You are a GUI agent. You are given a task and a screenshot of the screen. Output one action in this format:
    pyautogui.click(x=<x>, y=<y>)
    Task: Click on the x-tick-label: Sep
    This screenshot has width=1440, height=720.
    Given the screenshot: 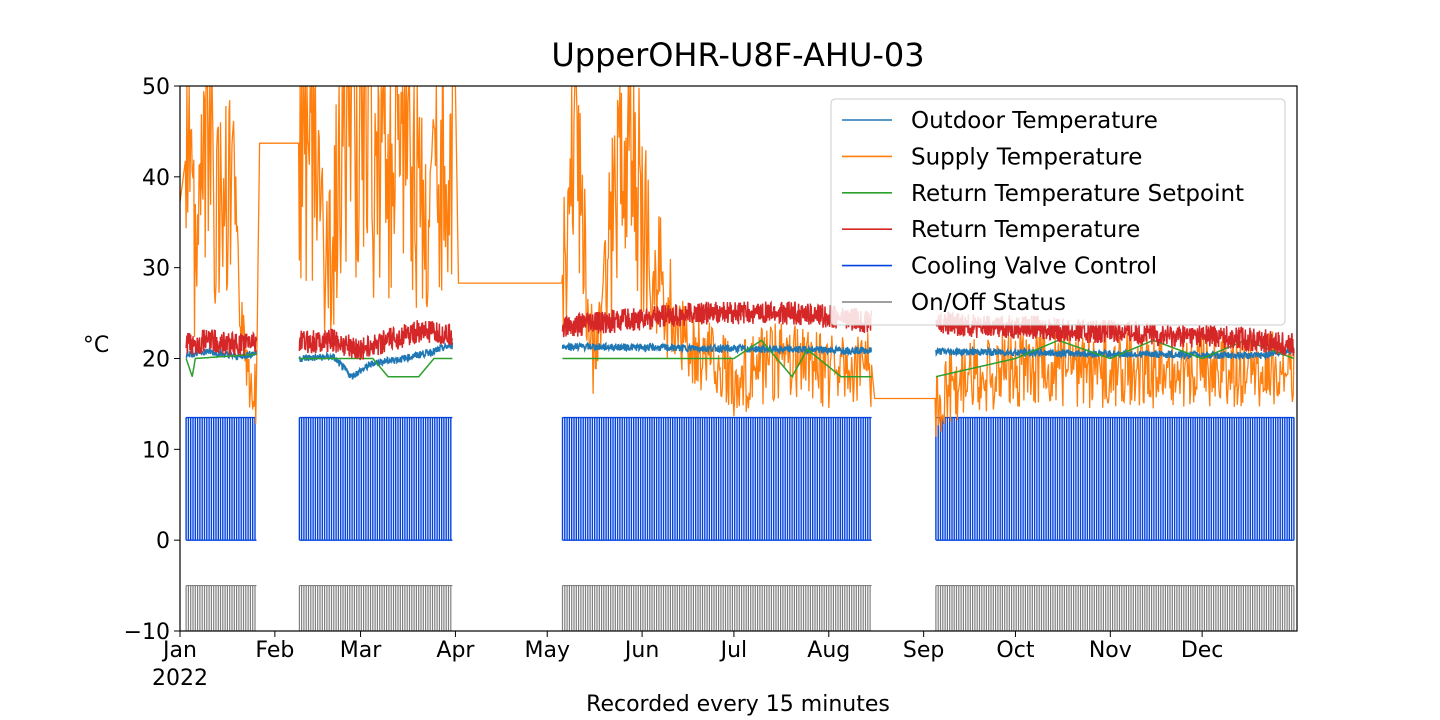 What is the action you would take?
    pyautogui.click(x=923, y=650)
    